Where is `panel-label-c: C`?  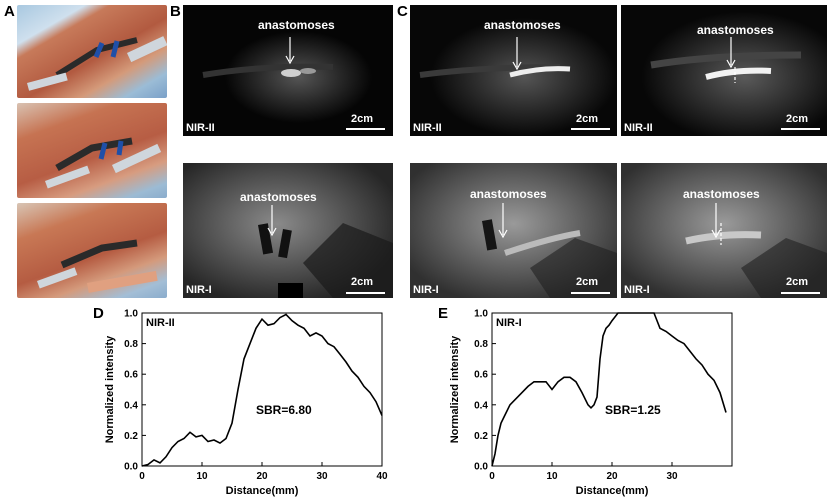
panel-label-c: C is located at coordinates (402, 11).